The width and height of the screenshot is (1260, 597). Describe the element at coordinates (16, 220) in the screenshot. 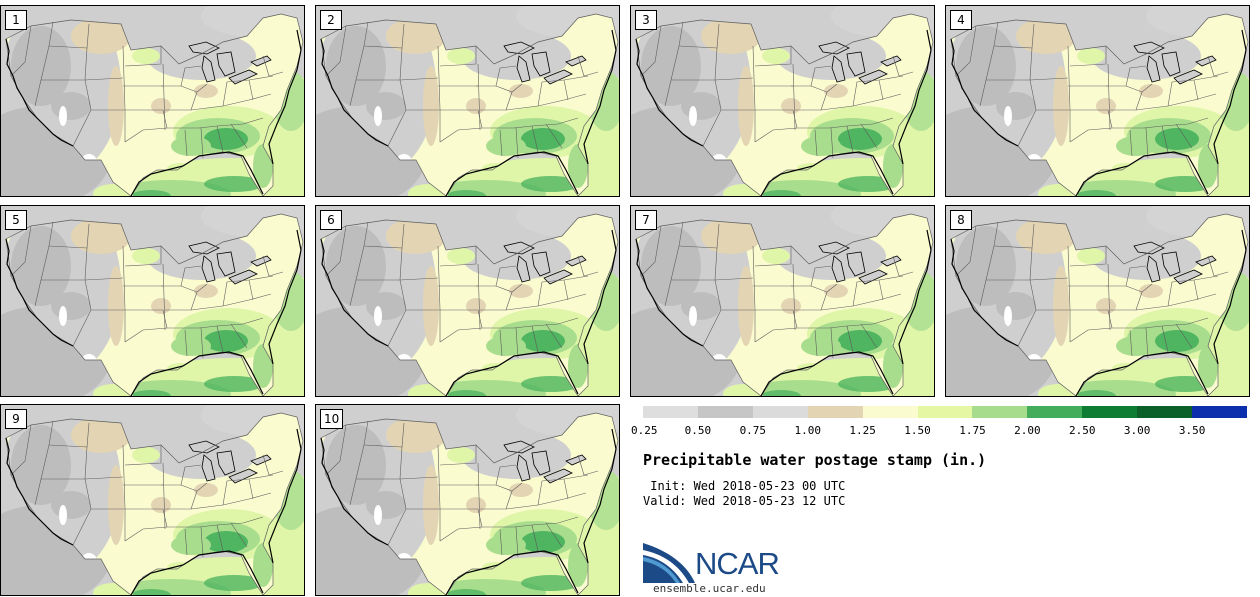

I see `member-label: 5` at that location.